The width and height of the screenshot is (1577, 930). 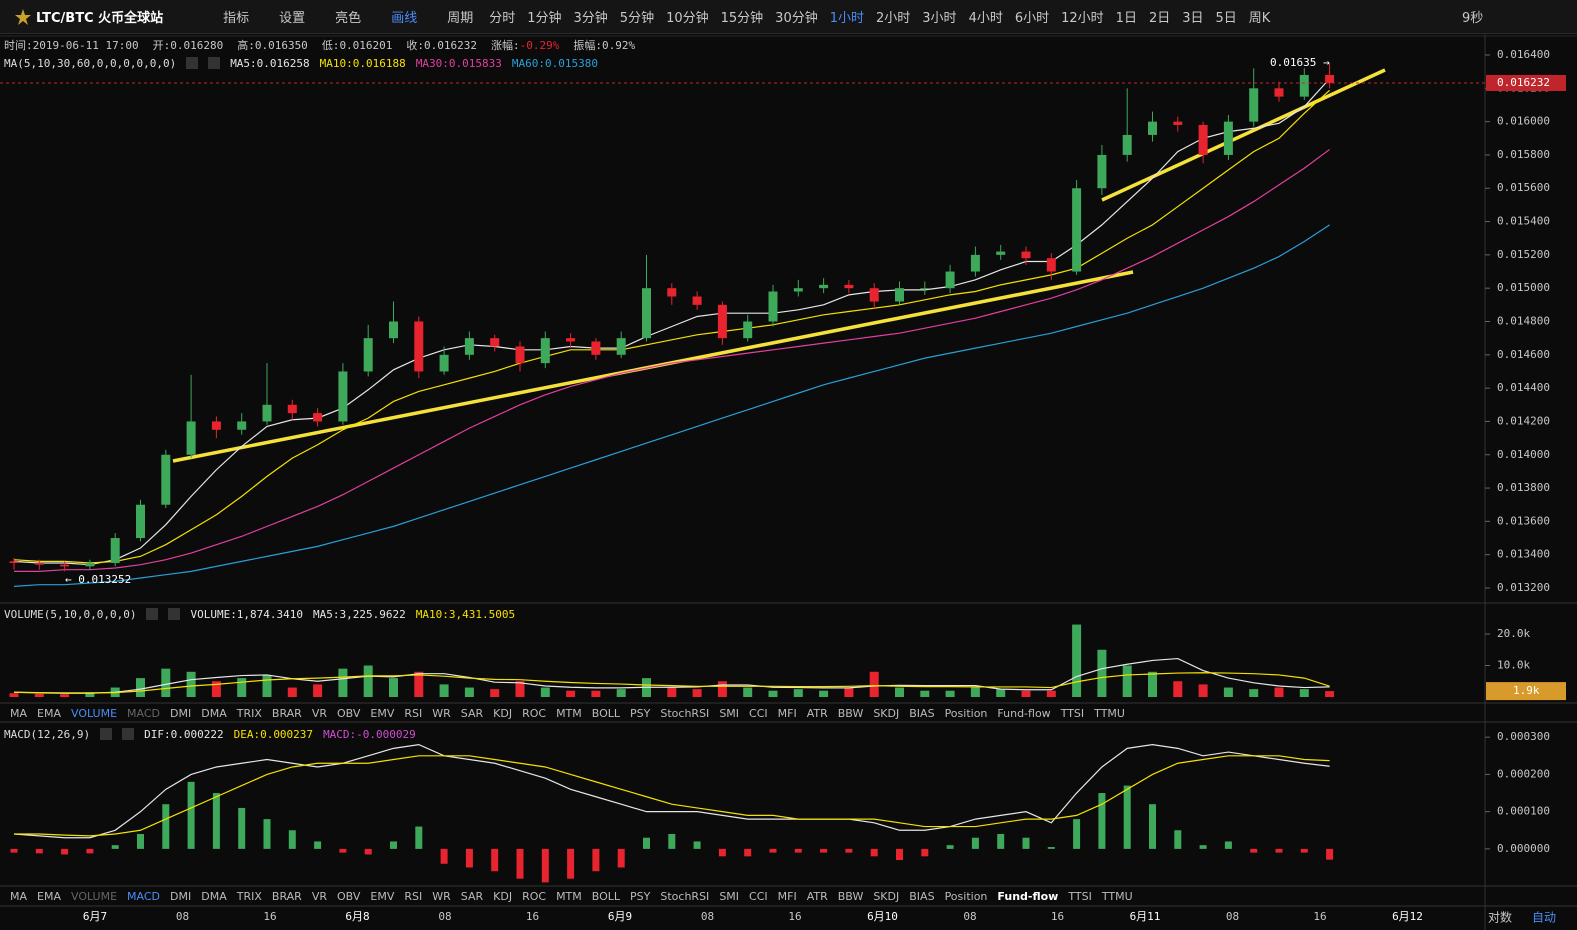 What do you see at coordinates (502, 18) in the screenshot?
I see `period-button: 分时` at bounding box center [502, 18].